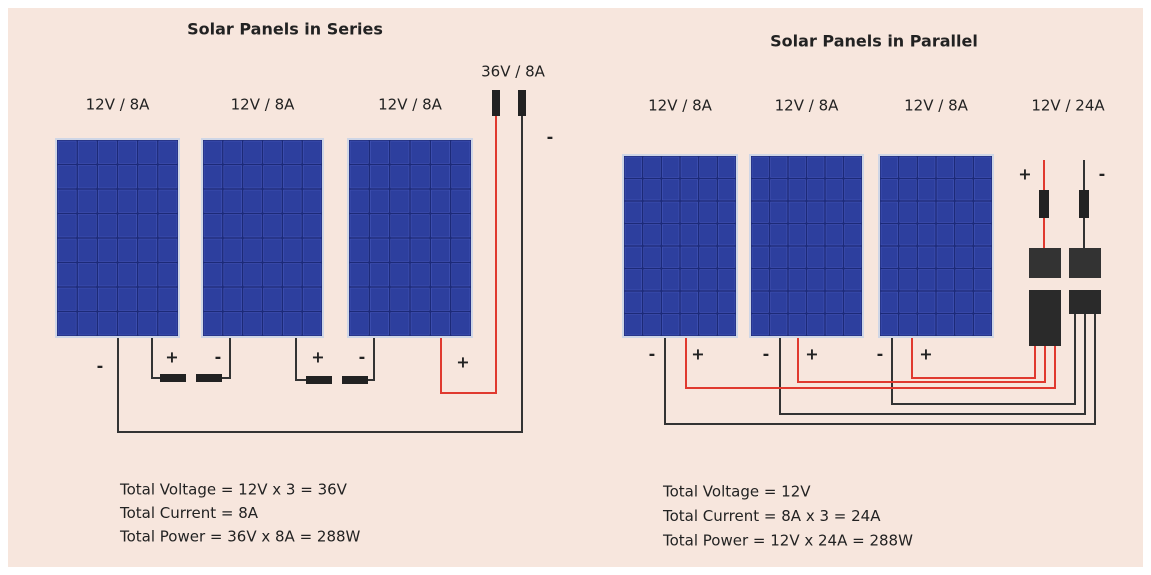 This screenshot has width=1151, height=575. What do you see at coordinates (811, 354) in the screenshot?
I see `plus-sign: +` at bounding box center [811, 354].